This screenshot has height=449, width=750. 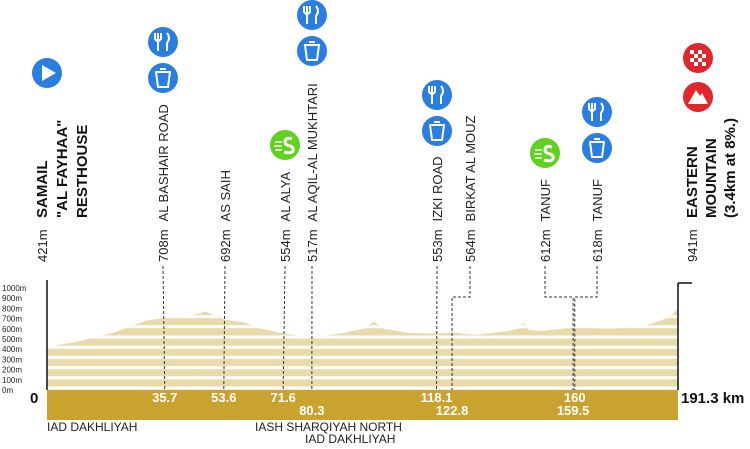 I want to click on finish-altitude: 941m, so click(x=692, y=245).